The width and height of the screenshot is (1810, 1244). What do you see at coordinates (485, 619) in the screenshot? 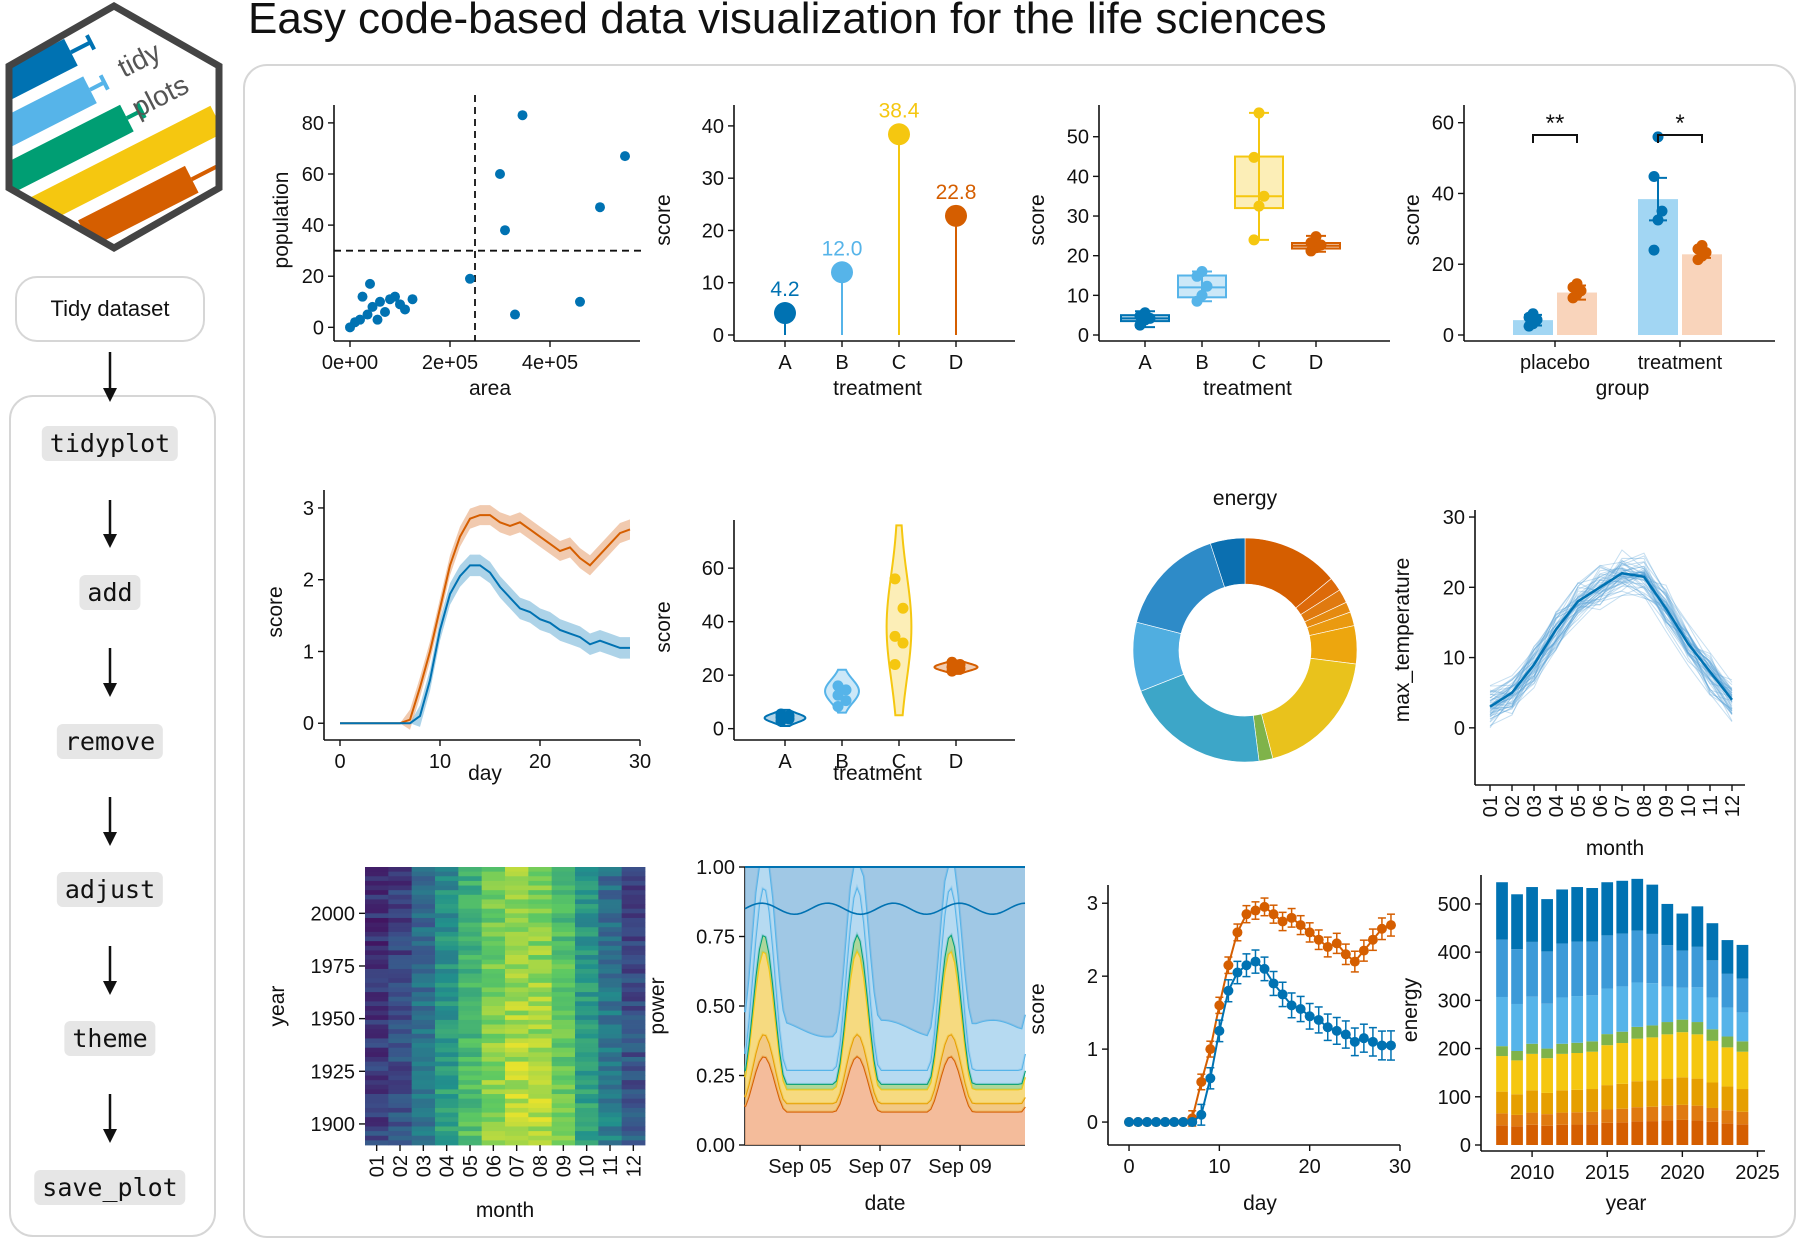
I see `series-line` at bounding box center [485, 619].